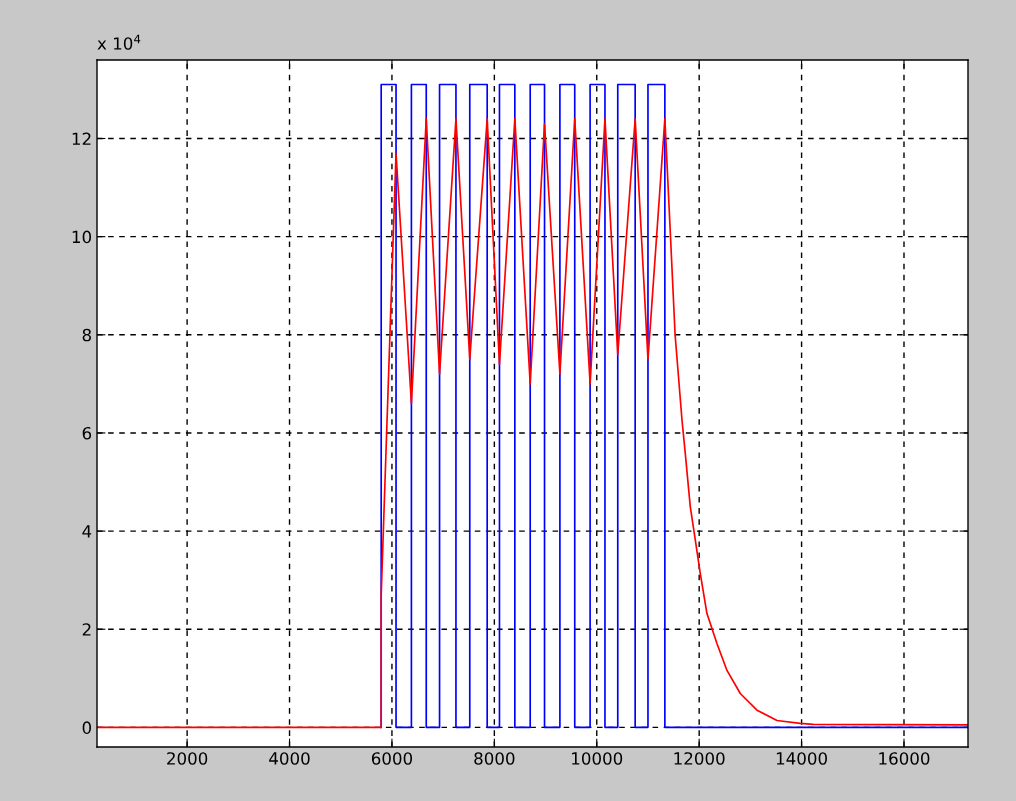  Describe the element at coordinates (119, 42) in the screenshot. I see `text: x 10$^{4}$` at that location.